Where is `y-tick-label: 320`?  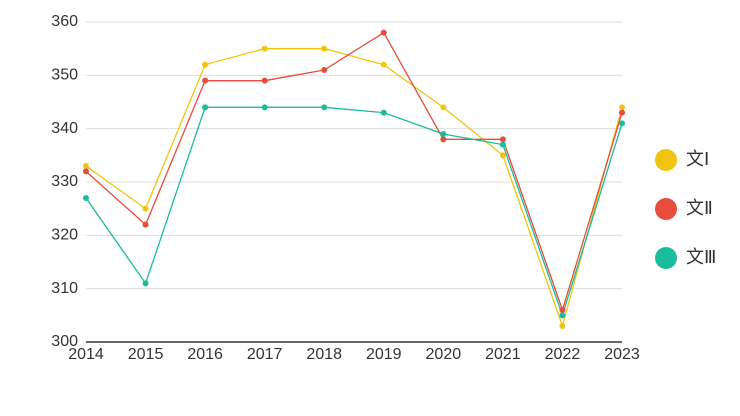
y-tick-label: 320 is located at coordinates (64, 235).